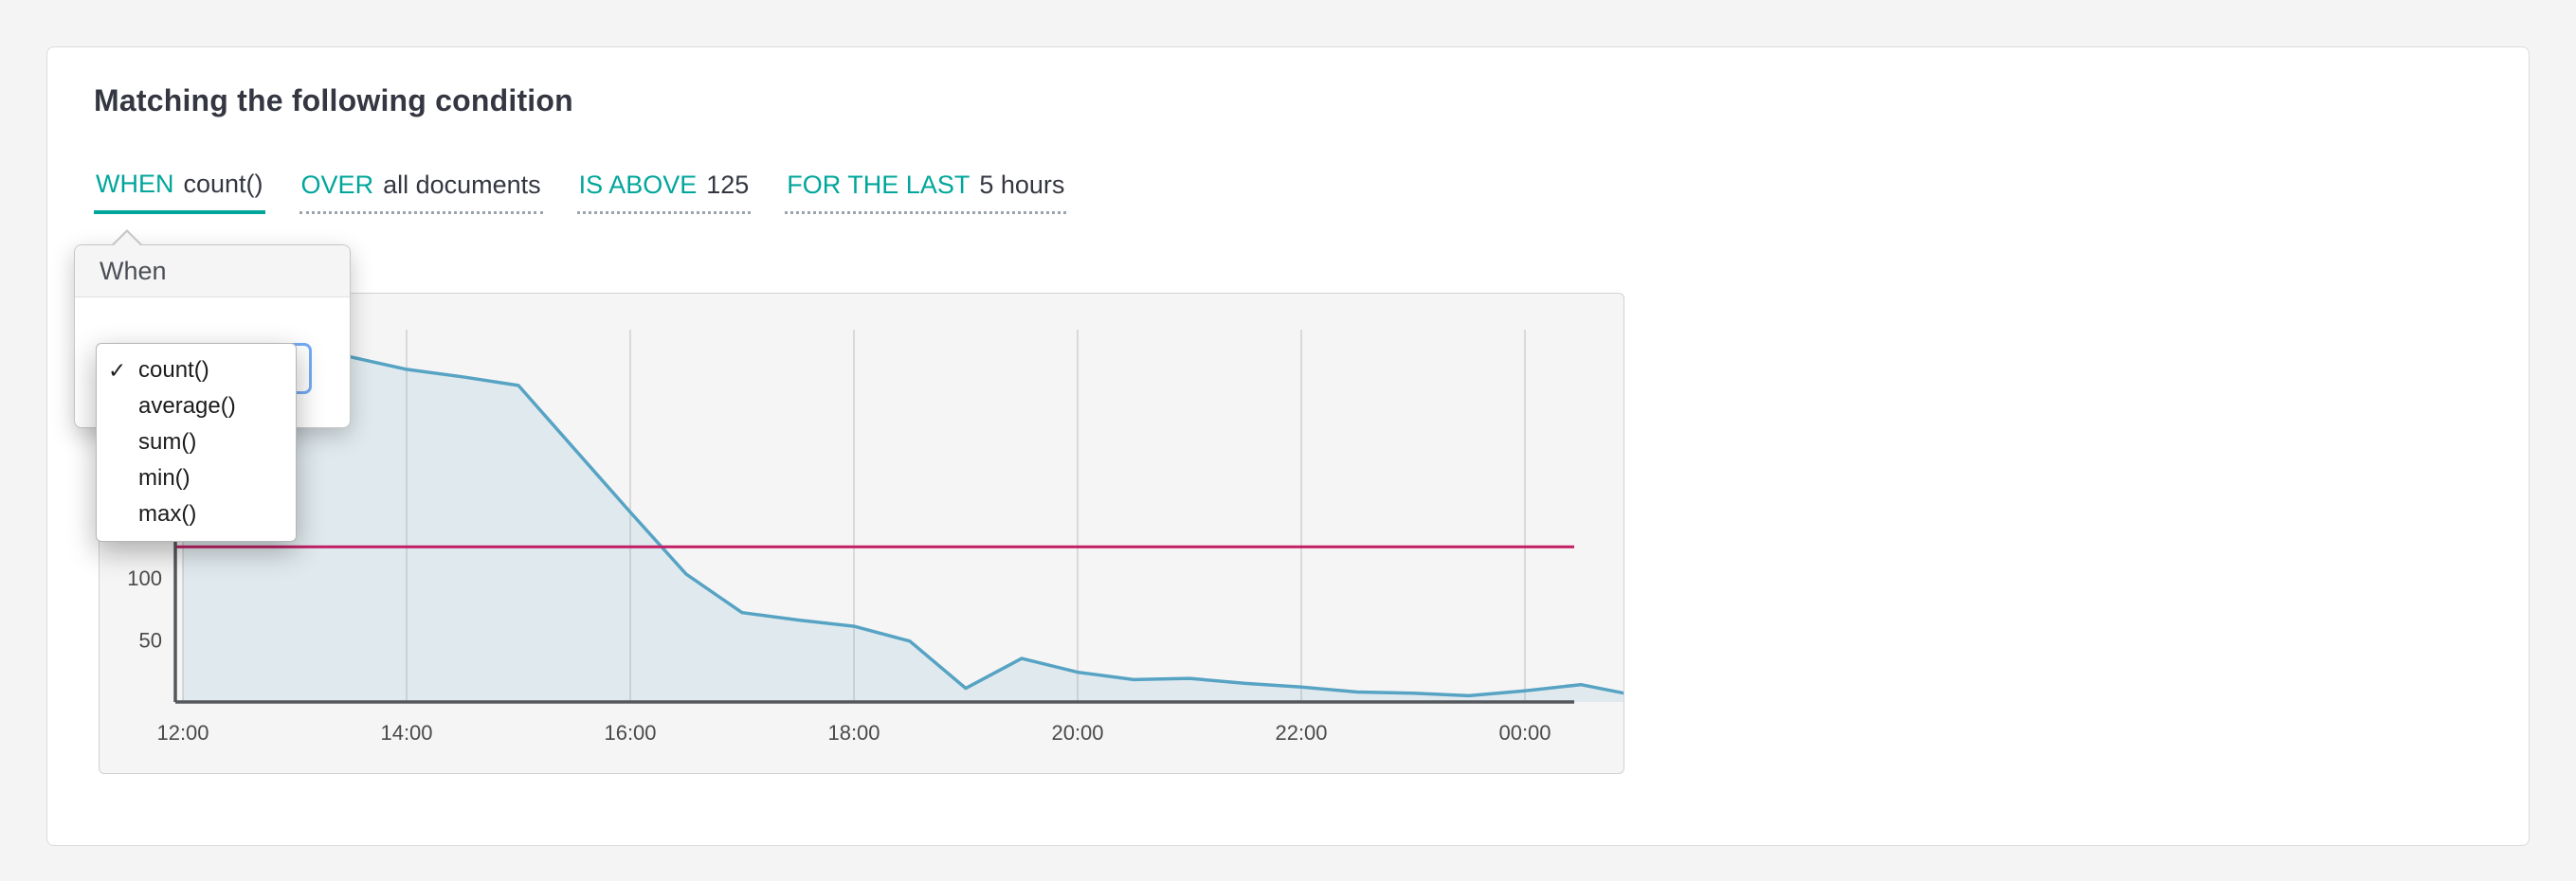 Image resolution: width=2576 pixels, height=881 pixels. Describe the element at coordinates (179, 192) in the screenshot. I see `expression-when: WHEN count()` at that location.